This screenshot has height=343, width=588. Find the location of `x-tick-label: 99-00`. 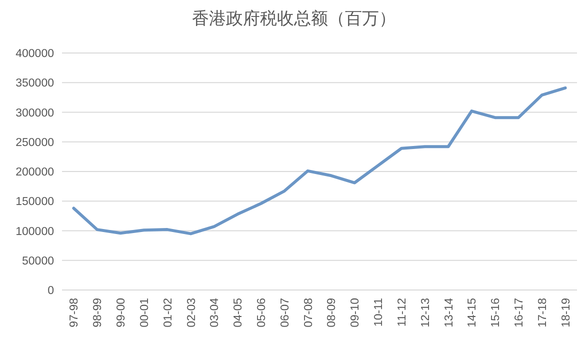

x-tick-label: 99-00 is located at coordinates (122, 313).